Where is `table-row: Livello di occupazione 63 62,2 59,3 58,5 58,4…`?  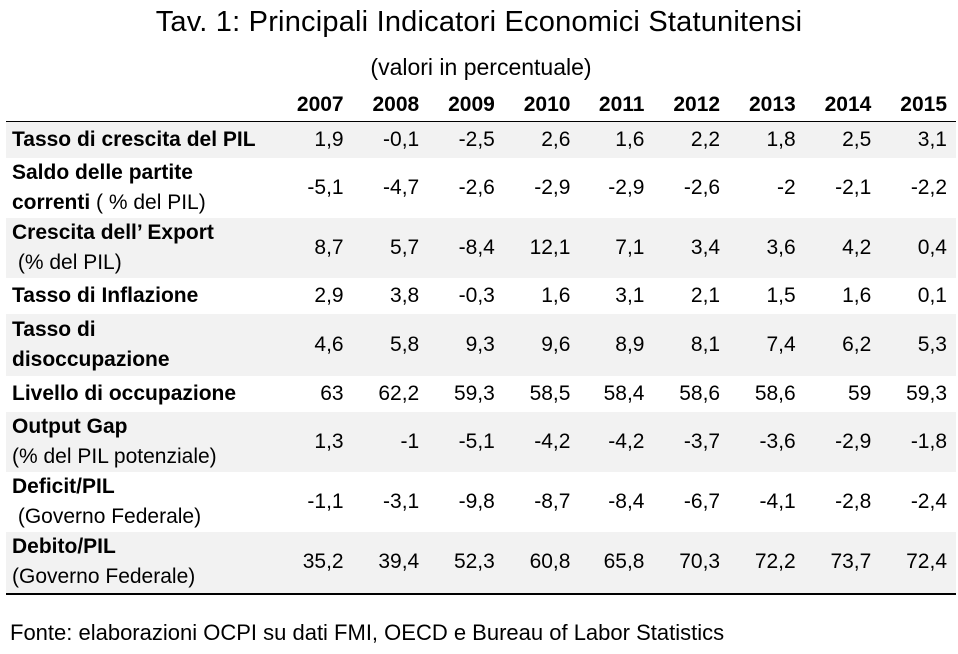
table-row: Livello di occupazione 63 62,2 59,3 58,5 58,4… is located at coordinates (481, 394).